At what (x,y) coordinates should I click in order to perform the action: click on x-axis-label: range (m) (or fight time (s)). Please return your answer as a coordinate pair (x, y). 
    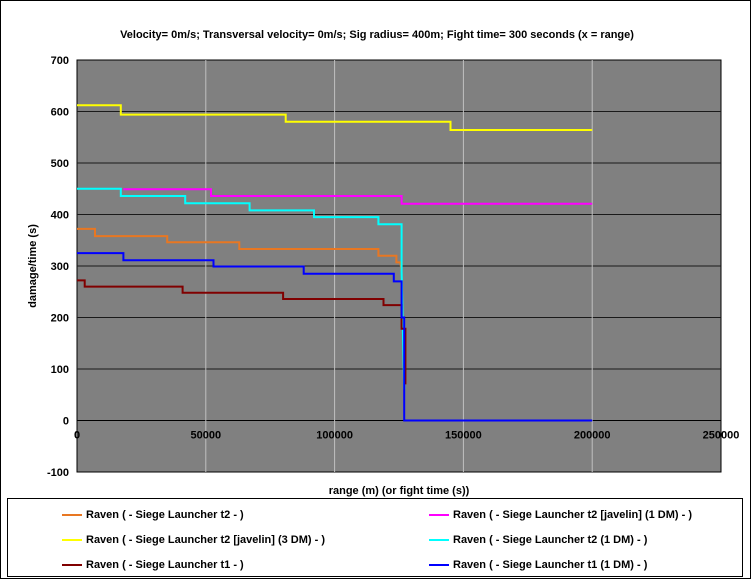
    Looking at the image, I should click on (399, 491).